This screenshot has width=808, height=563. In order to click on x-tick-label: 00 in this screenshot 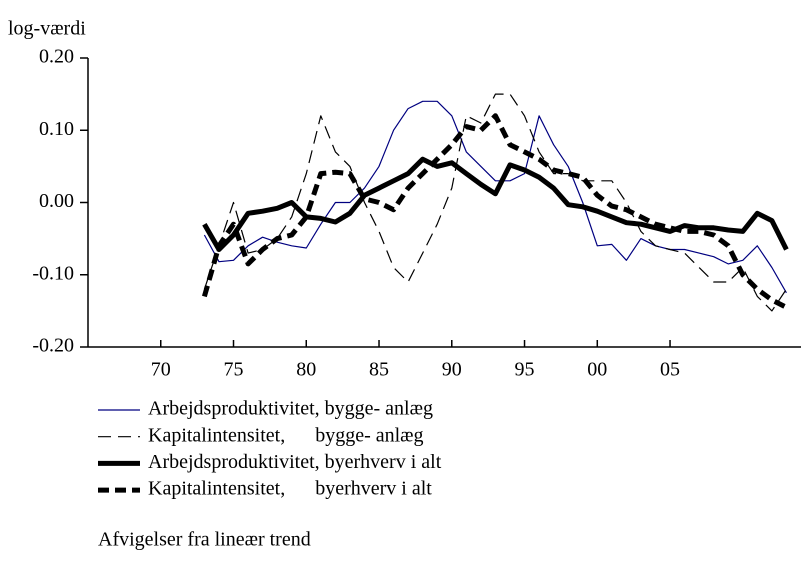, I will do `click(597, 370)`.